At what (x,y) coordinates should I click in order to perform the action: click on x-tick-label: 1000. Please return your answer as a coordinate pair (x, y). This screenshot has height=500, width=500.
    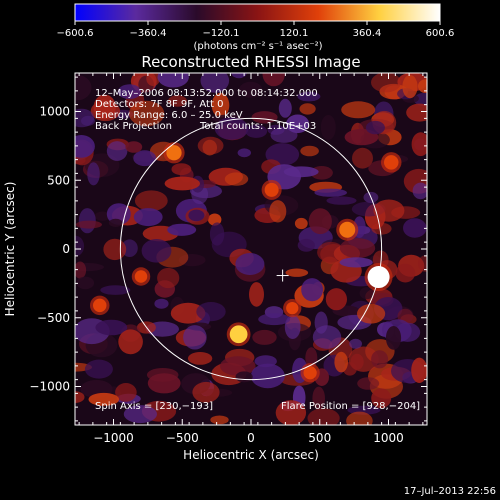
    Looking at the image, I should click on (388, 438).